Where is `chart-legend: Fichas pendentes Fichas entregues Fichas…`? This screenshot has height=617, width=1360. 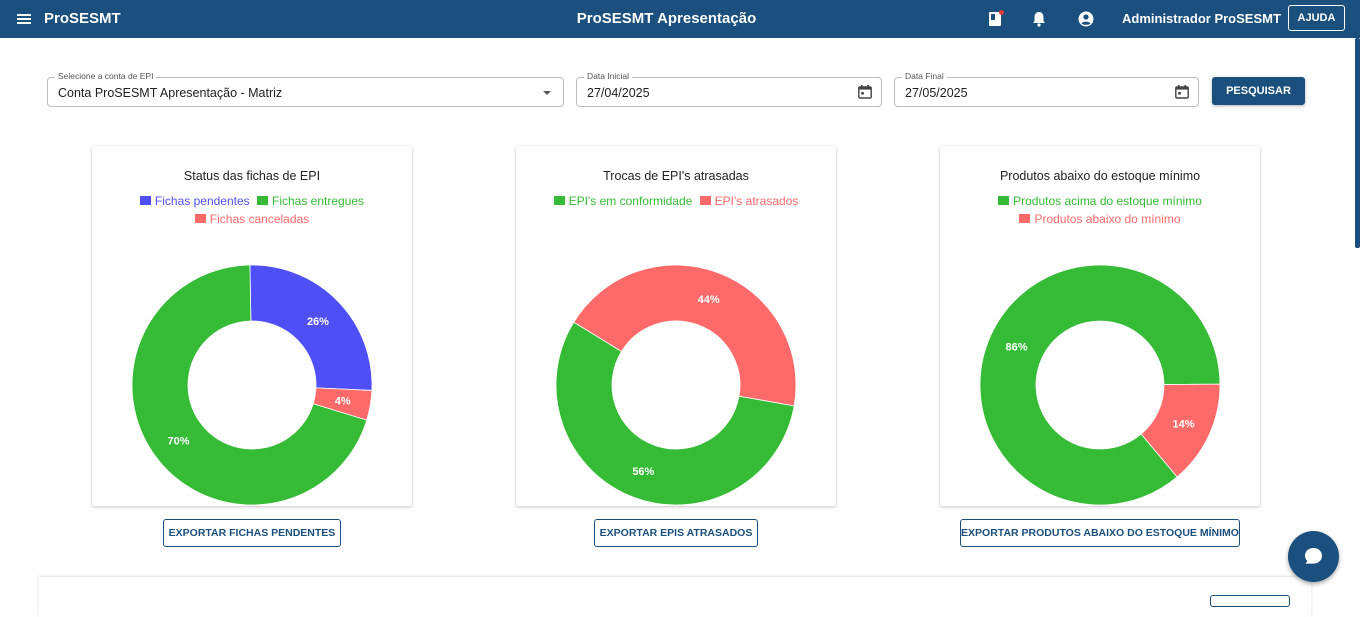
chart-legend: Fichas pendentes Fichas entregues Fichas… is located at coordinates (252, 210).